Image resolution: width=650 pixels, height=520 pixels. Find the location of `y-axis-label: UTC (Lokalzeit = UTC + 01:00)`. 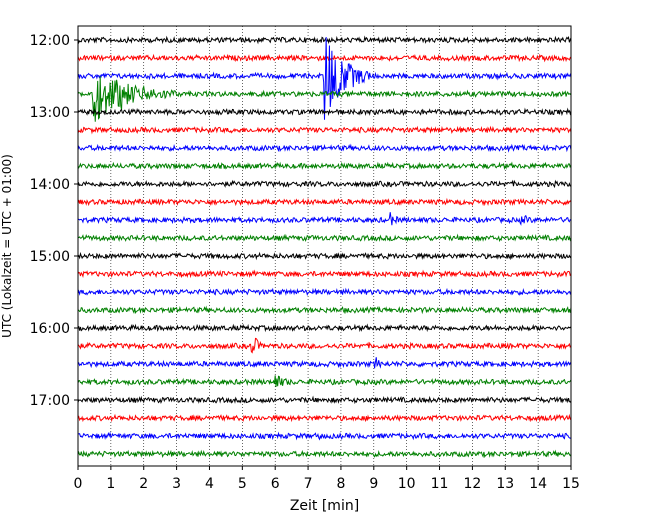

y-axis-label: UTC (Lokalzeit = UTC + 01:00) is located at coordinates (7, 246).